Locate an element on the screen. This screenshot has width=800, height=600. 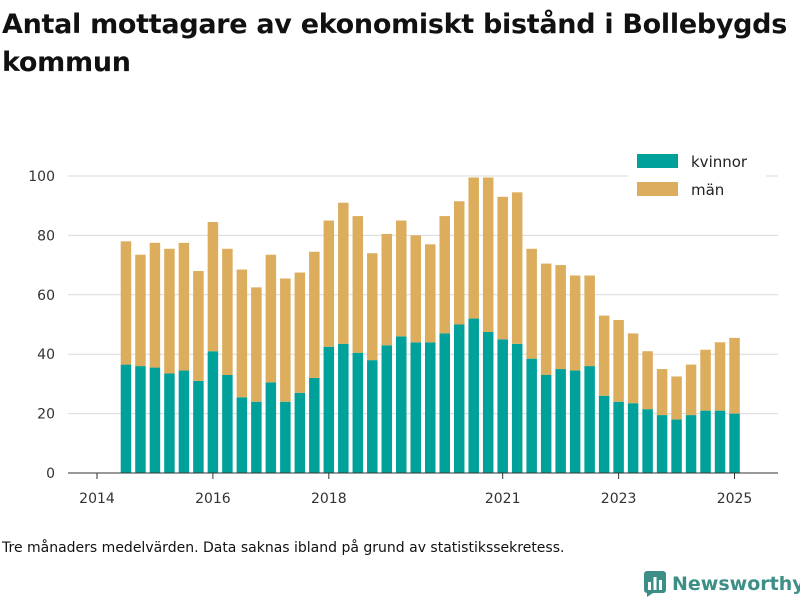
x-tick-label: 2016 is located at coordinates (213, 499).